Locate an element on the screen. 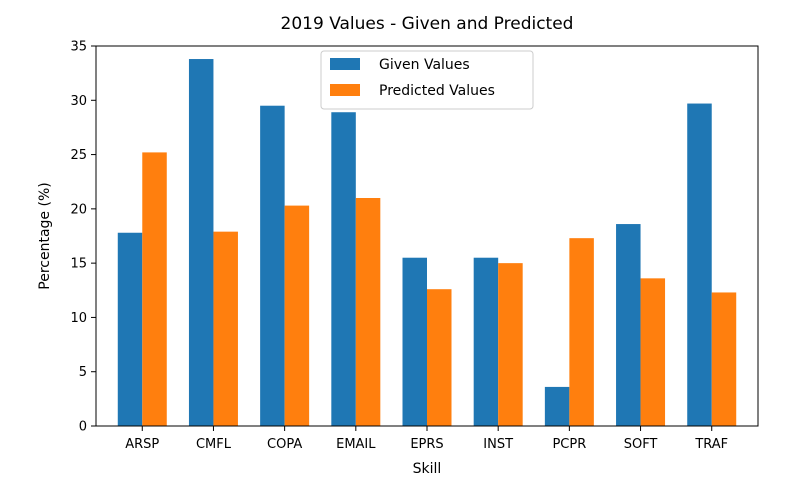  legend-swatch-predicted is located at coordinates (345, 90).